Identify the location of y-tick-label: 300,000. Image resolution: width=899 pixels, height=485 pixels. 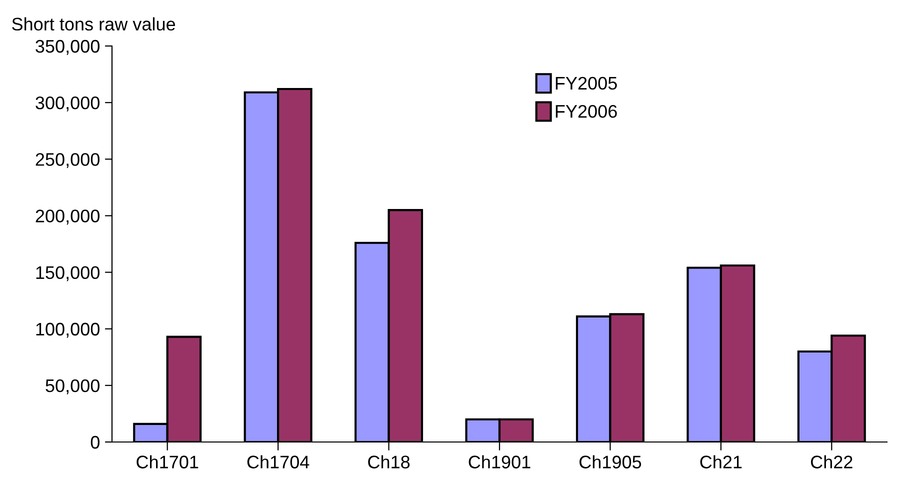
(68, 104).